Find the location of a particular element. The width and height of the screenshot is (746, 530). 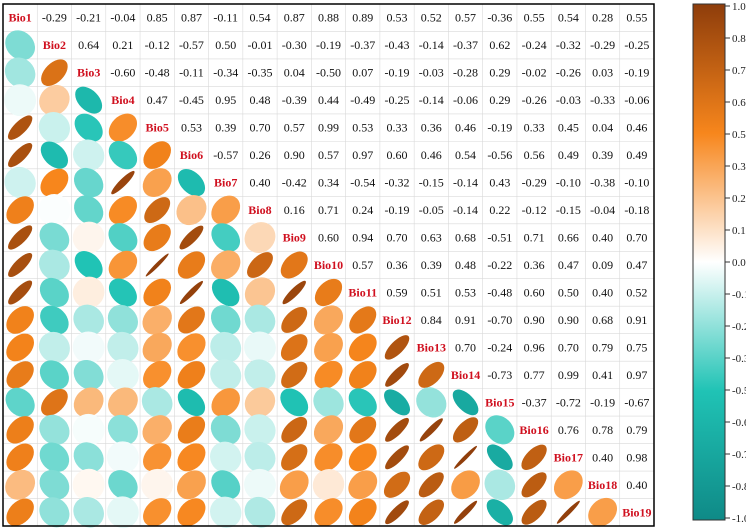

correlation-value: -0.50 is located at coordinates (328, 73).